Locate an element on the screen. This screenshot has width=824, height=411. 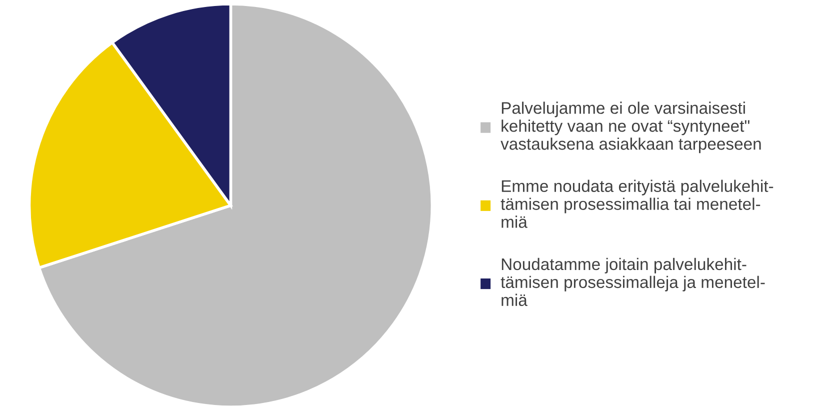
legend-label: Palvelujamme ei ole varsinaisesti kehitetty vaan ne ovat “syntyneet" vastauksena asiakkaan tarpeeseen is located at coordinates (630, 128).